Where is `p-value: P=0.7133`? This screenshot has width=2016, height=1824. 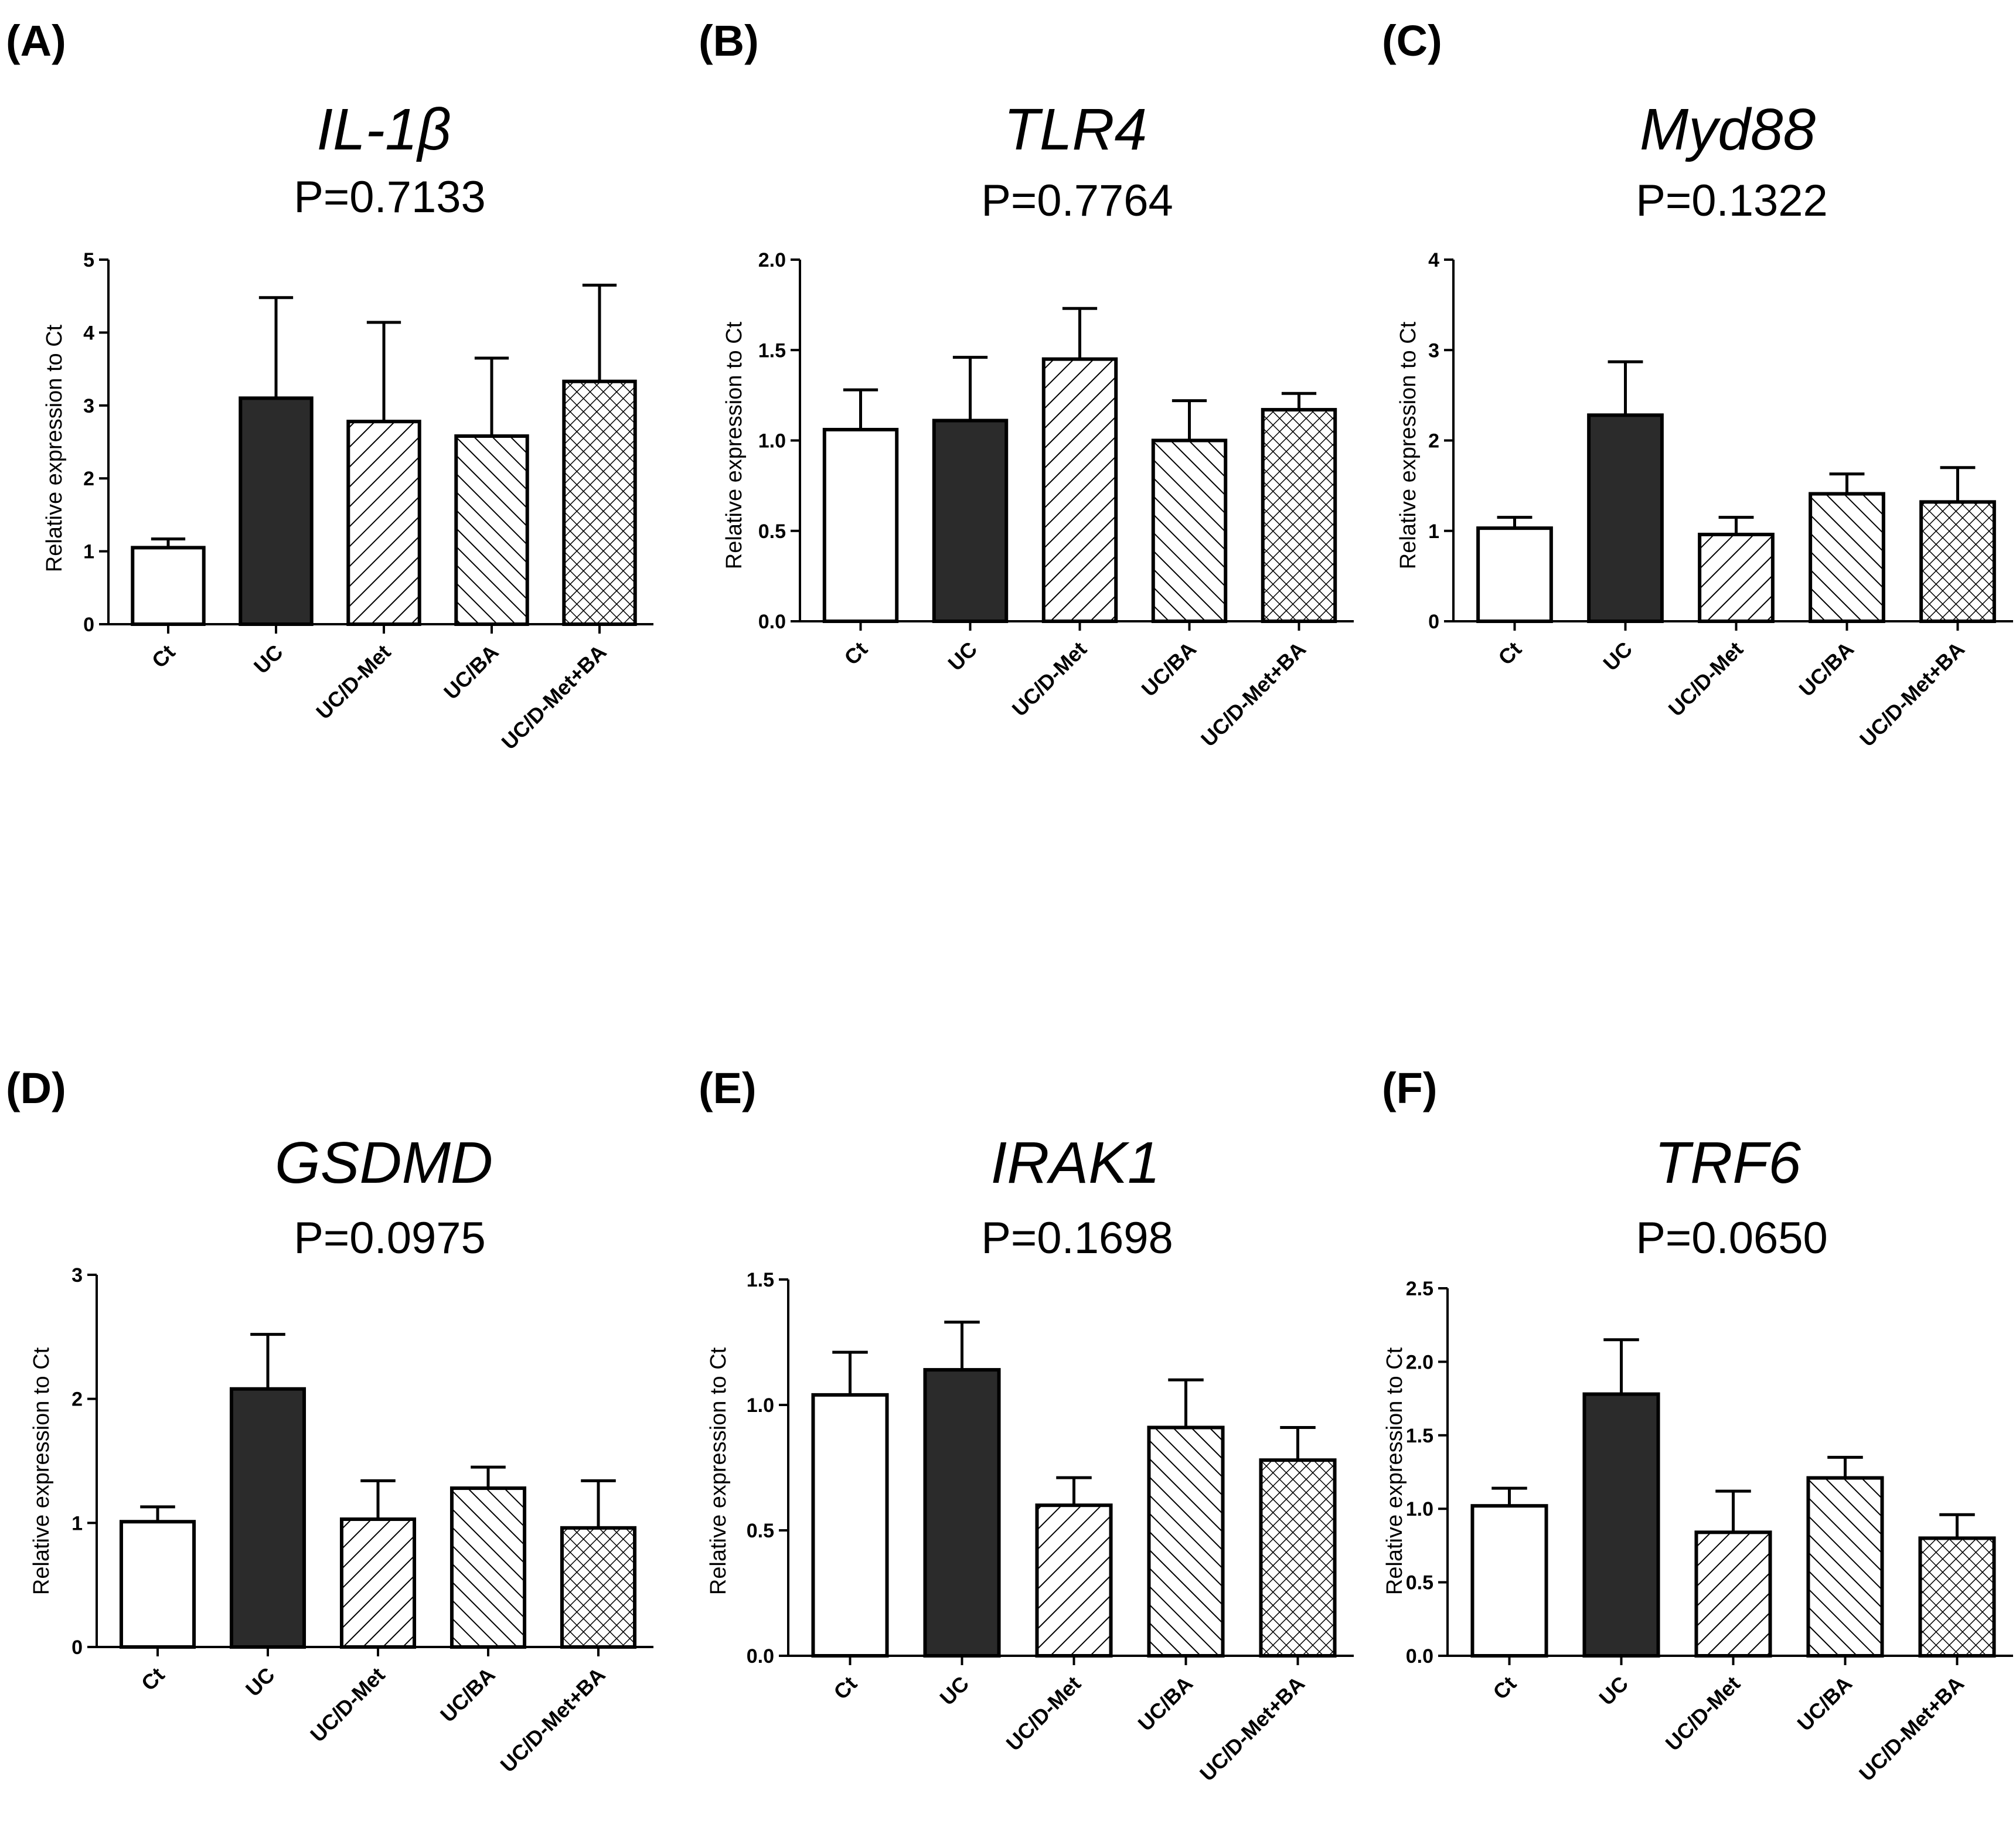
p-value: P=0.7133 is located at coordinates (390, 197).